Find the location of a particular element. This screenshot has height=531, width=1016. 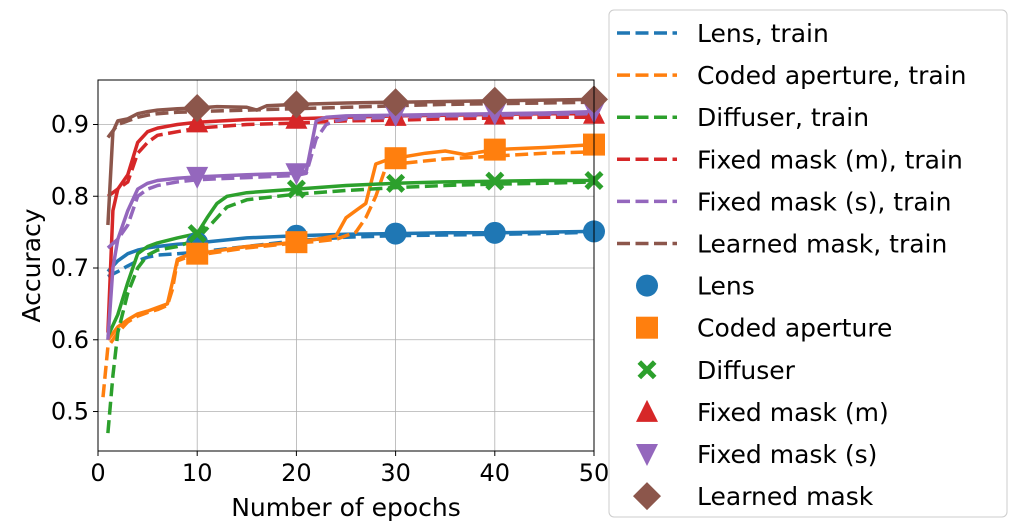

series-markers is located at coordinates (395, 175).